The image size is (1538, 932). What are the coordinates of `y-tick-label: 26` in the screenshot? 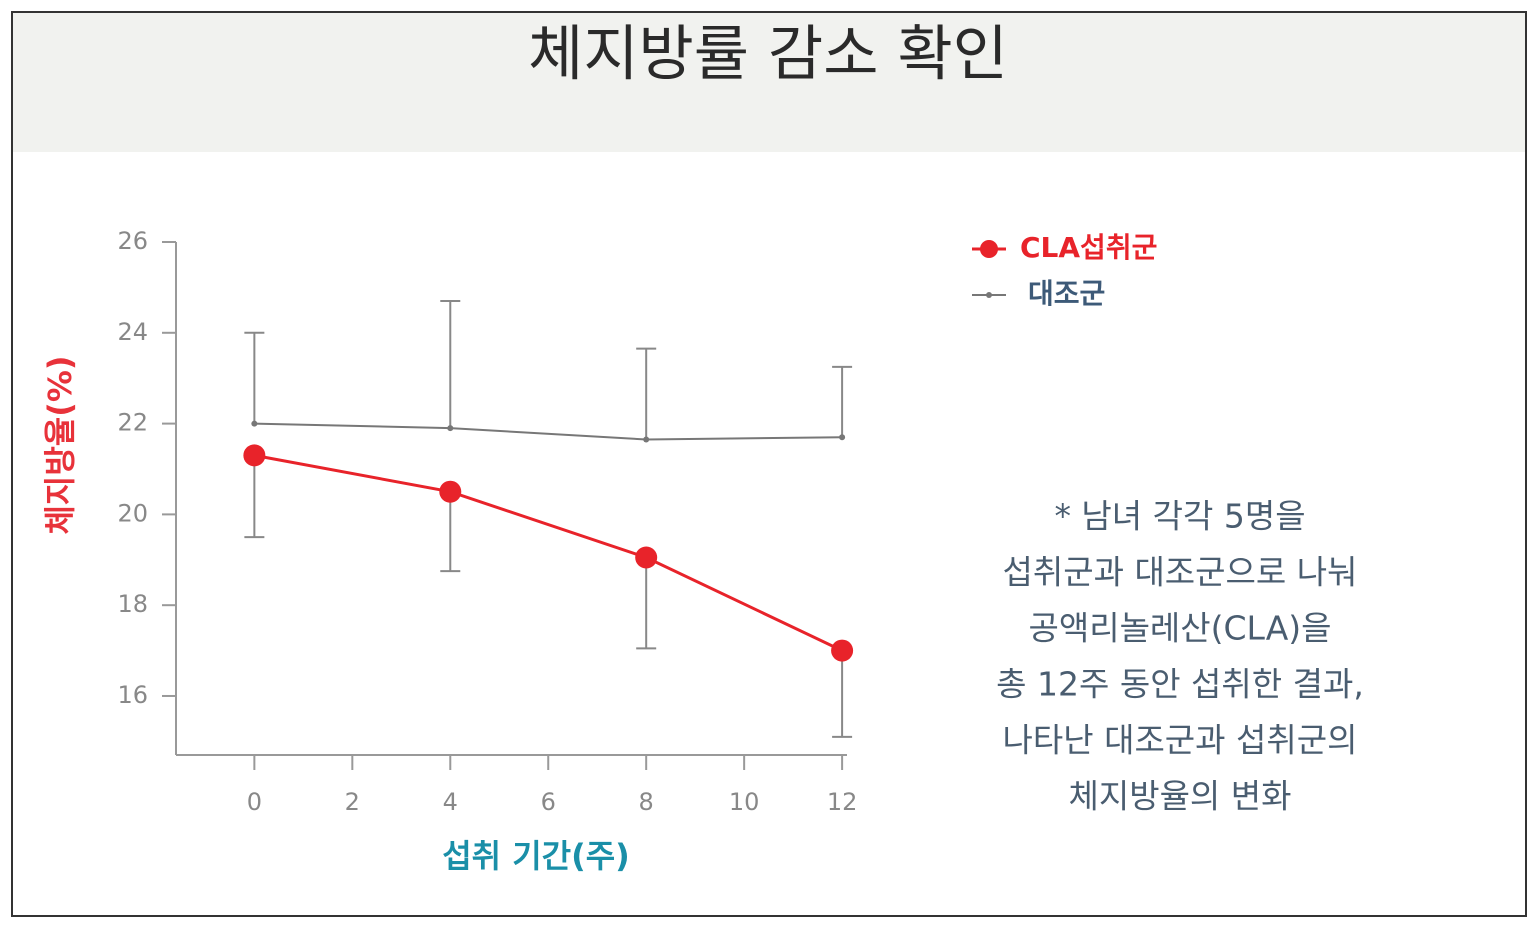 It's located at (132, 241).